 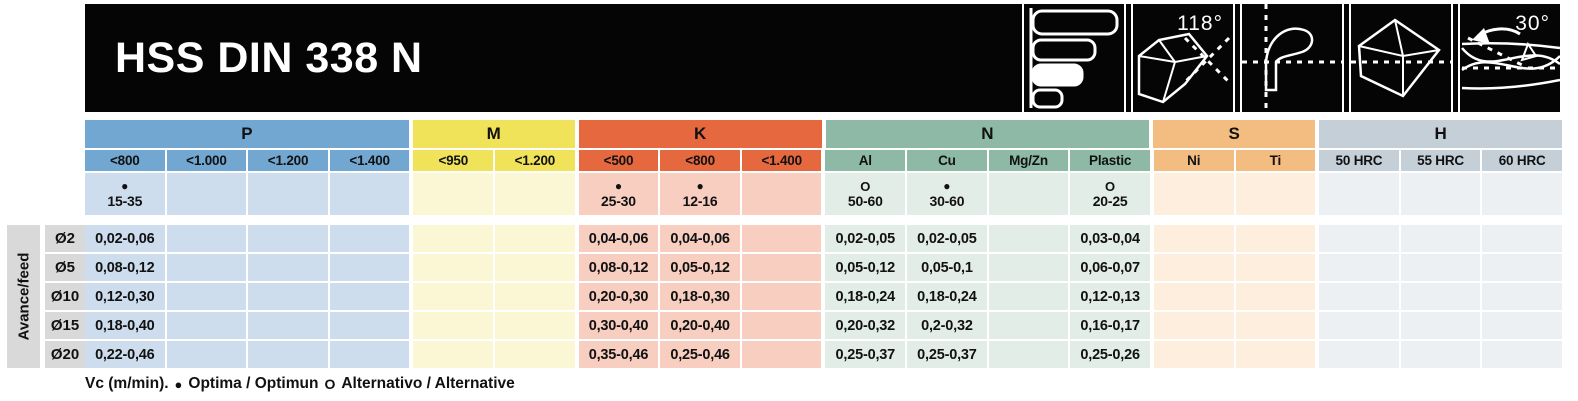 What do you see at coordinates (1359, 354) in the screenshot?
I see `feed-cell-Ø20-H-0` at bounding box center [1359, 354].